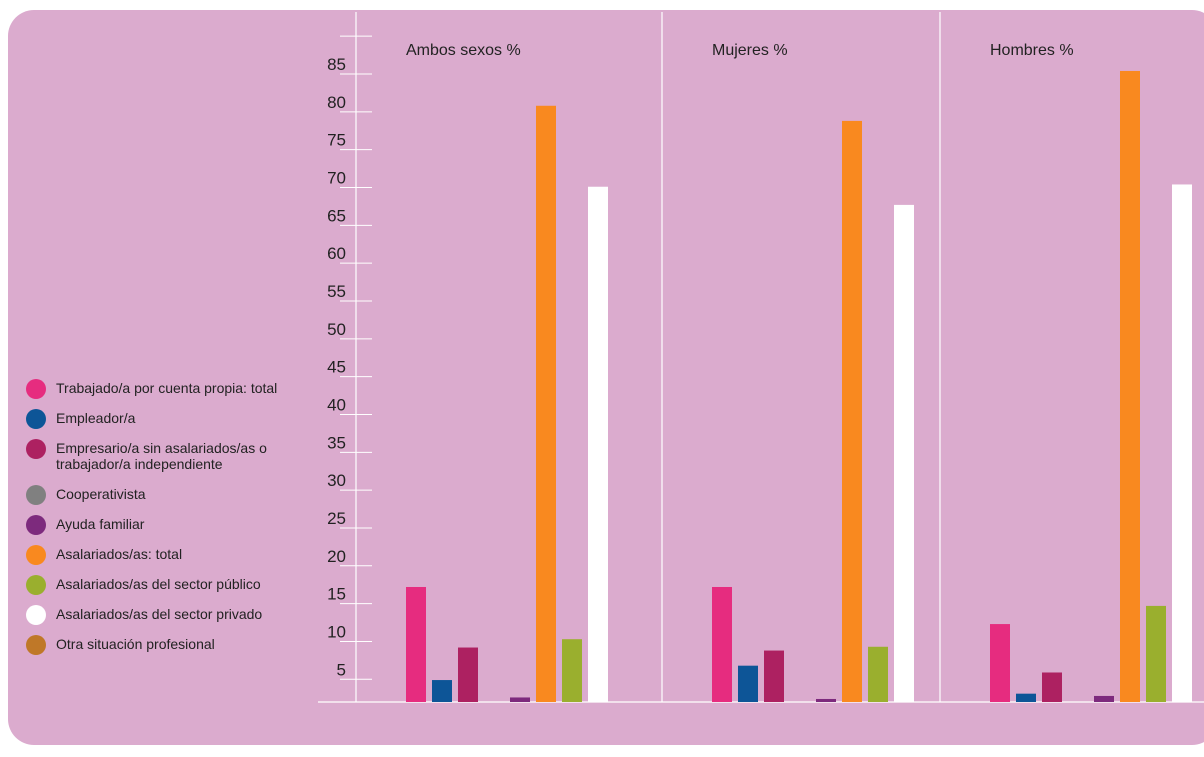 The width and height of the screenshot is (1204, 757). What do you see at coordinates (1032, 50) in the screenshot?
I see `group-title: Hombres %` at bounding box center [1032, 50].